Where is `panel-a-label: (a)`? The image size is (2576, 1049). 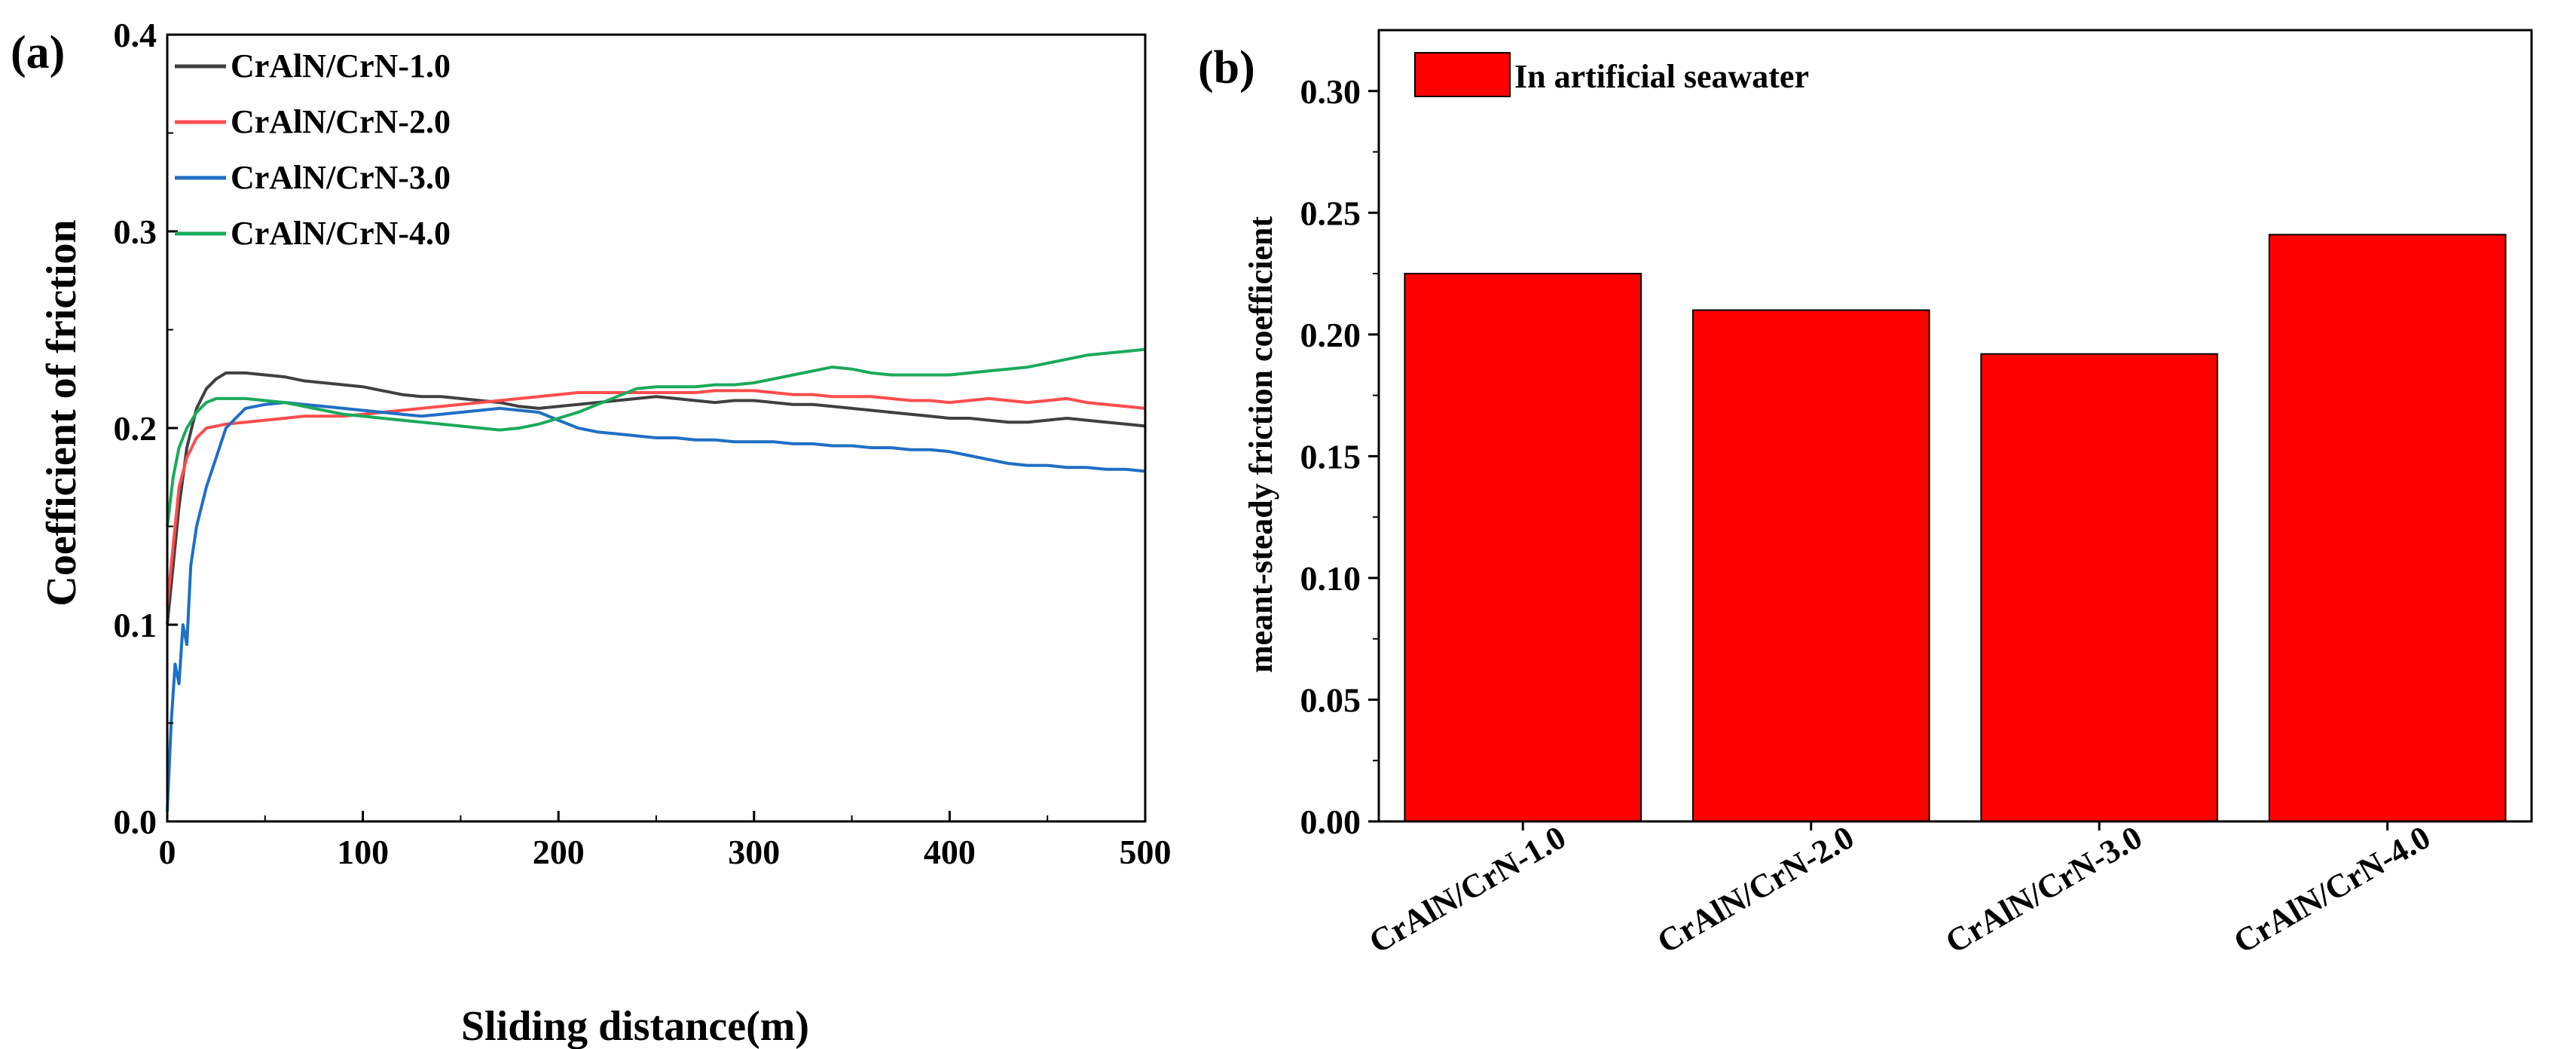
panel-a-label: (a) is located at coordinates (38, 53).